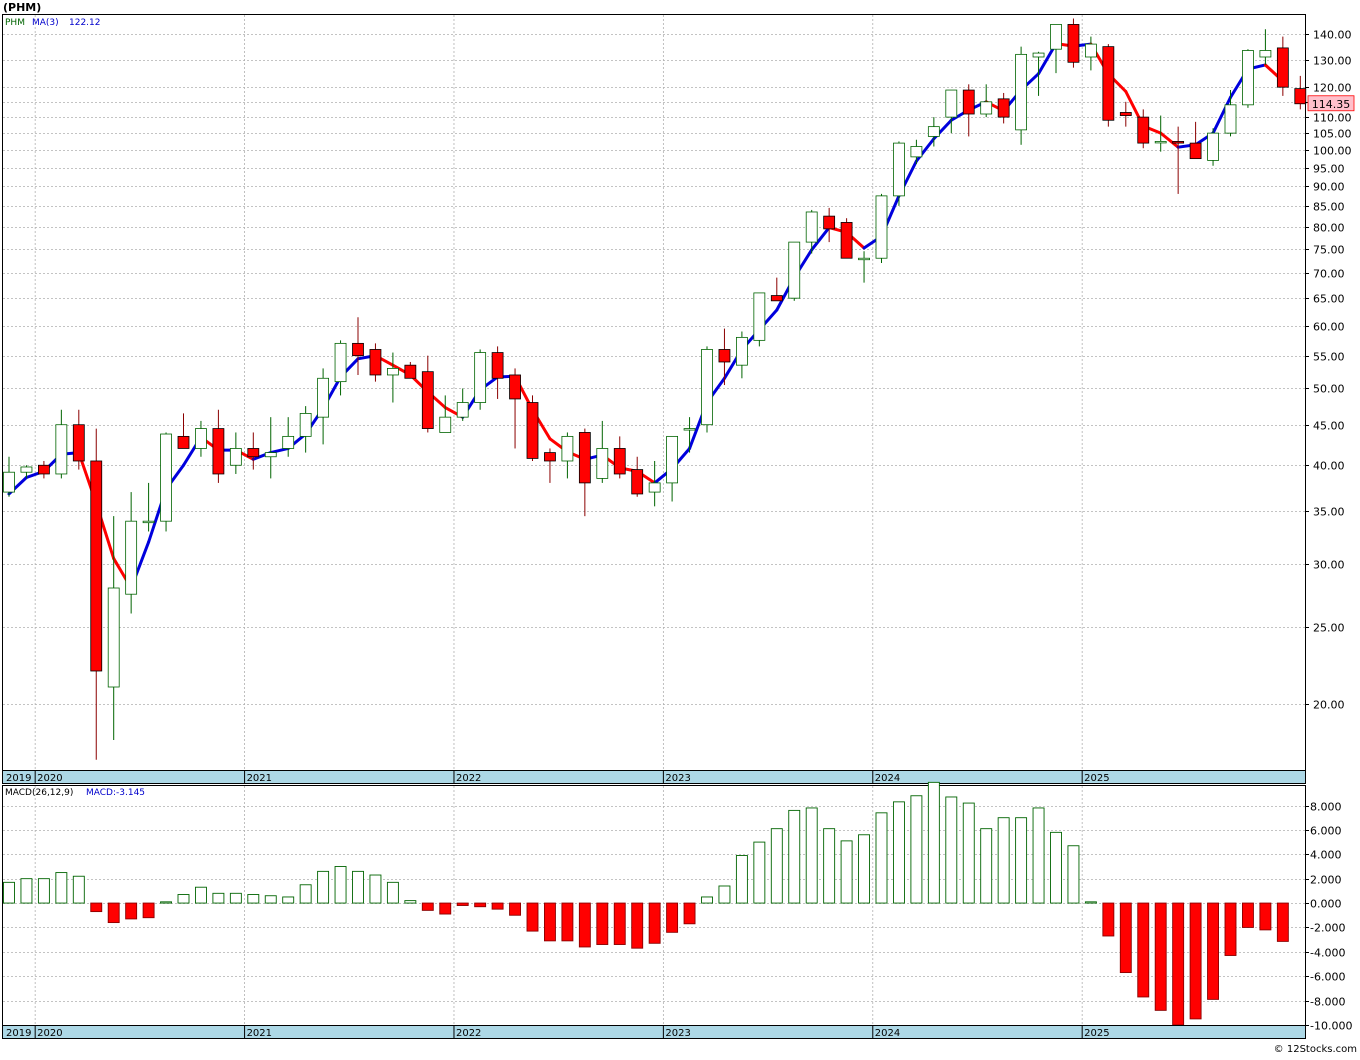  I want to click on price-tick-label: 90.00, so click(1329, 187).